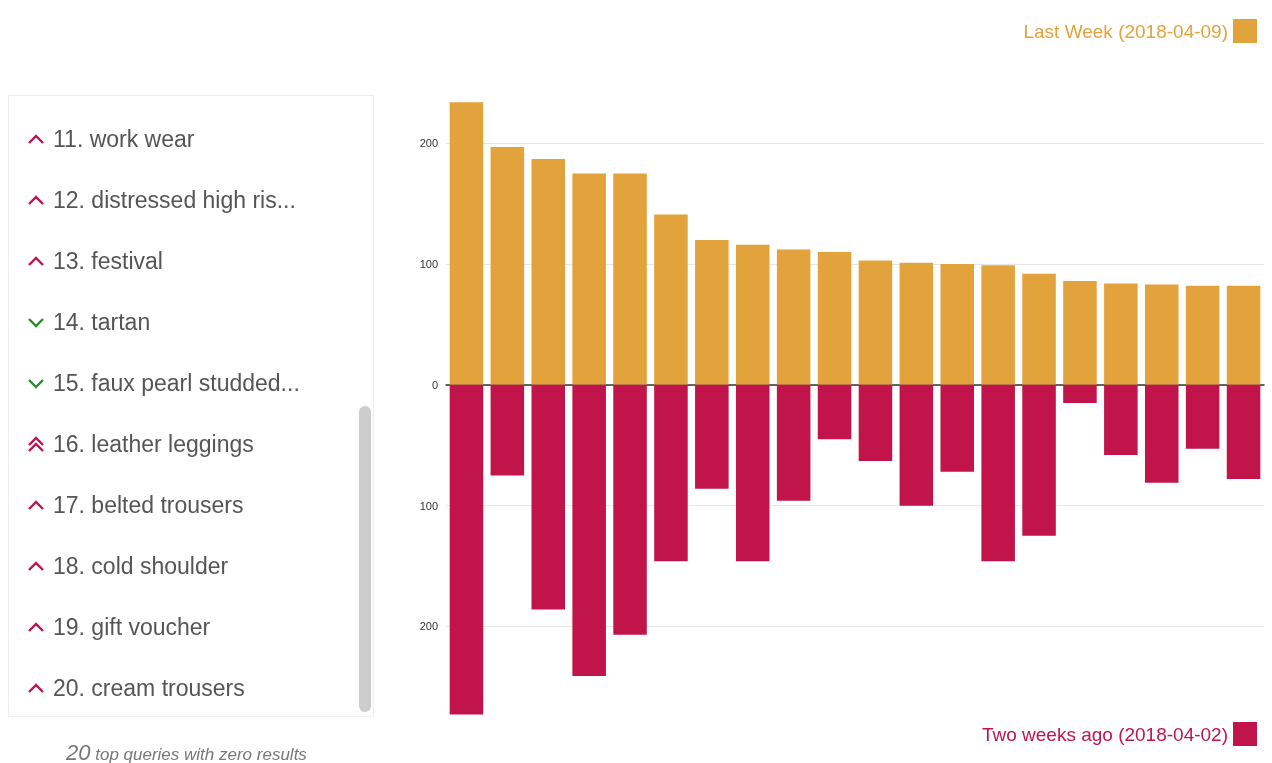 The height and width of the screenshot is (763, 1272). Describe the element at coordinates (124, 139) in the screenshot. I see `category-label: 11. work wear` at that location.